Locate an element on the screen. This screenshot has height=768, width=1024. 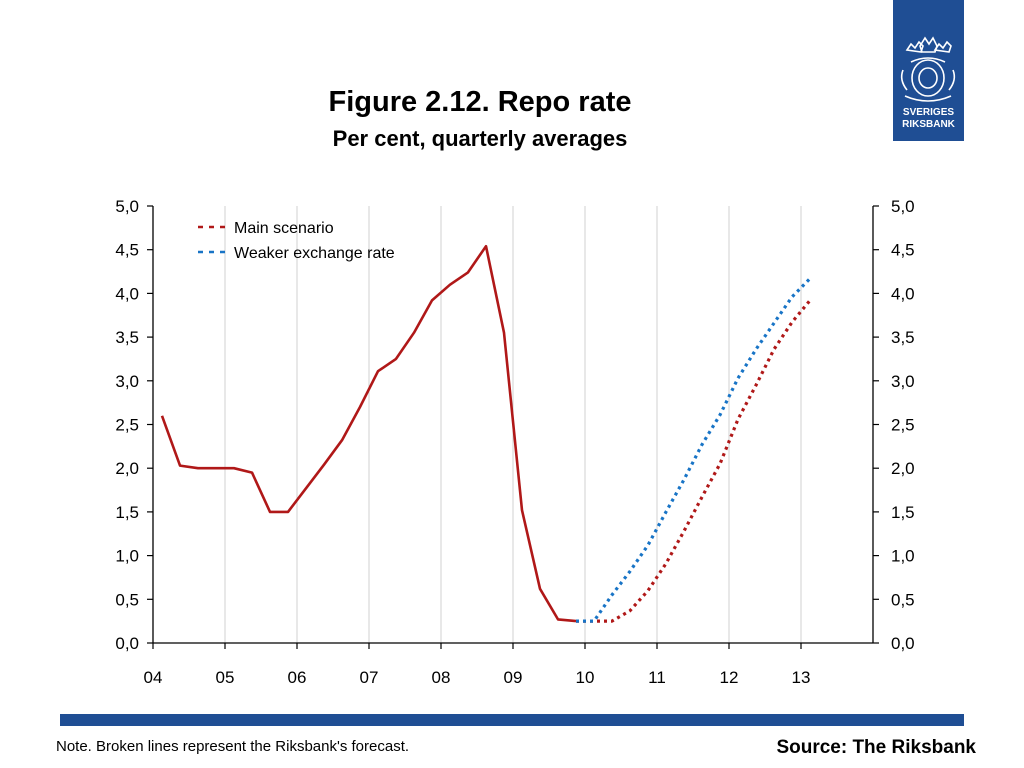
crown-emblem-icon is located at coordinates (928, 69).